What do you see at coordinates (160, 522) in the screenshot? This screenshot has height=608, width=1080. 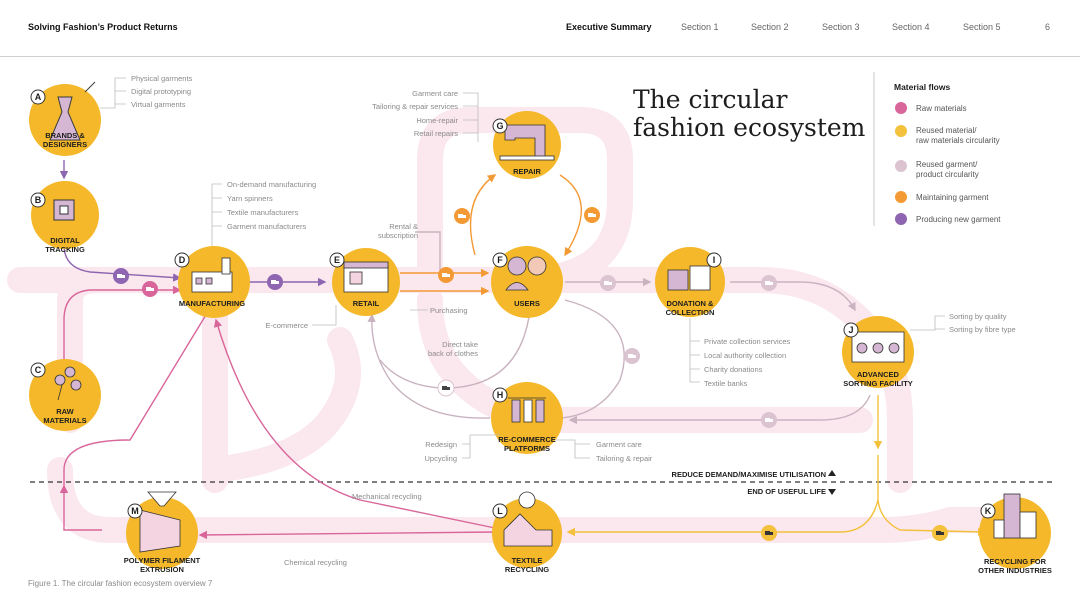 I see `extruder-icon` at bounding box center [160, 522].